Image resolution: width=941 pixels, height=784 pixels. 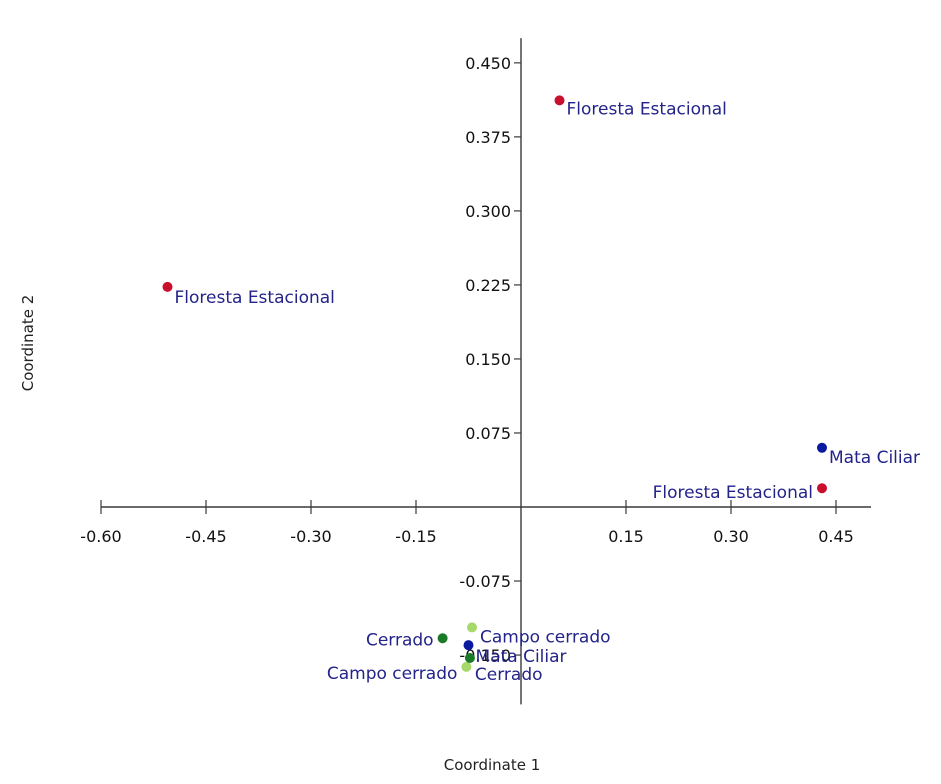 What do you see at coordinates (310, 536) in the screenshot?
I see `x-tick-label: -0.30` at bounding box center [310, 536].